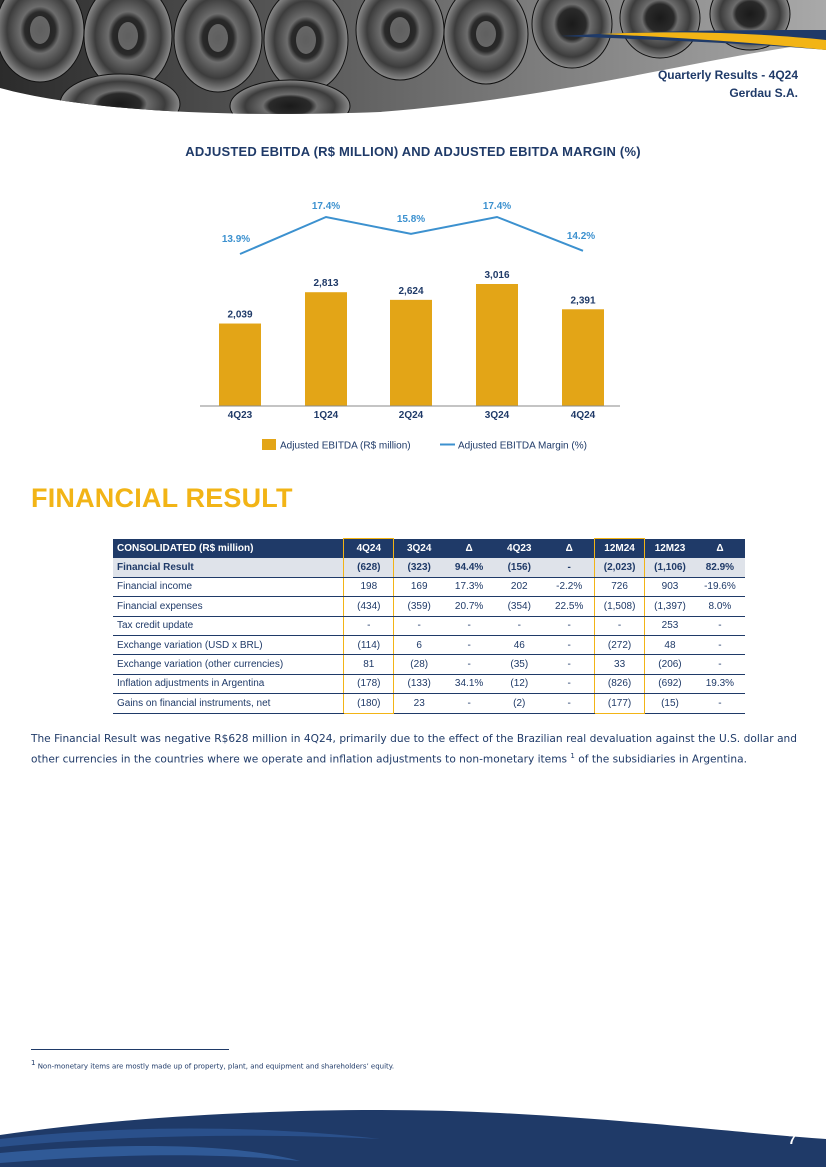  I want to click on table-cell: (35), so click(519, 664).